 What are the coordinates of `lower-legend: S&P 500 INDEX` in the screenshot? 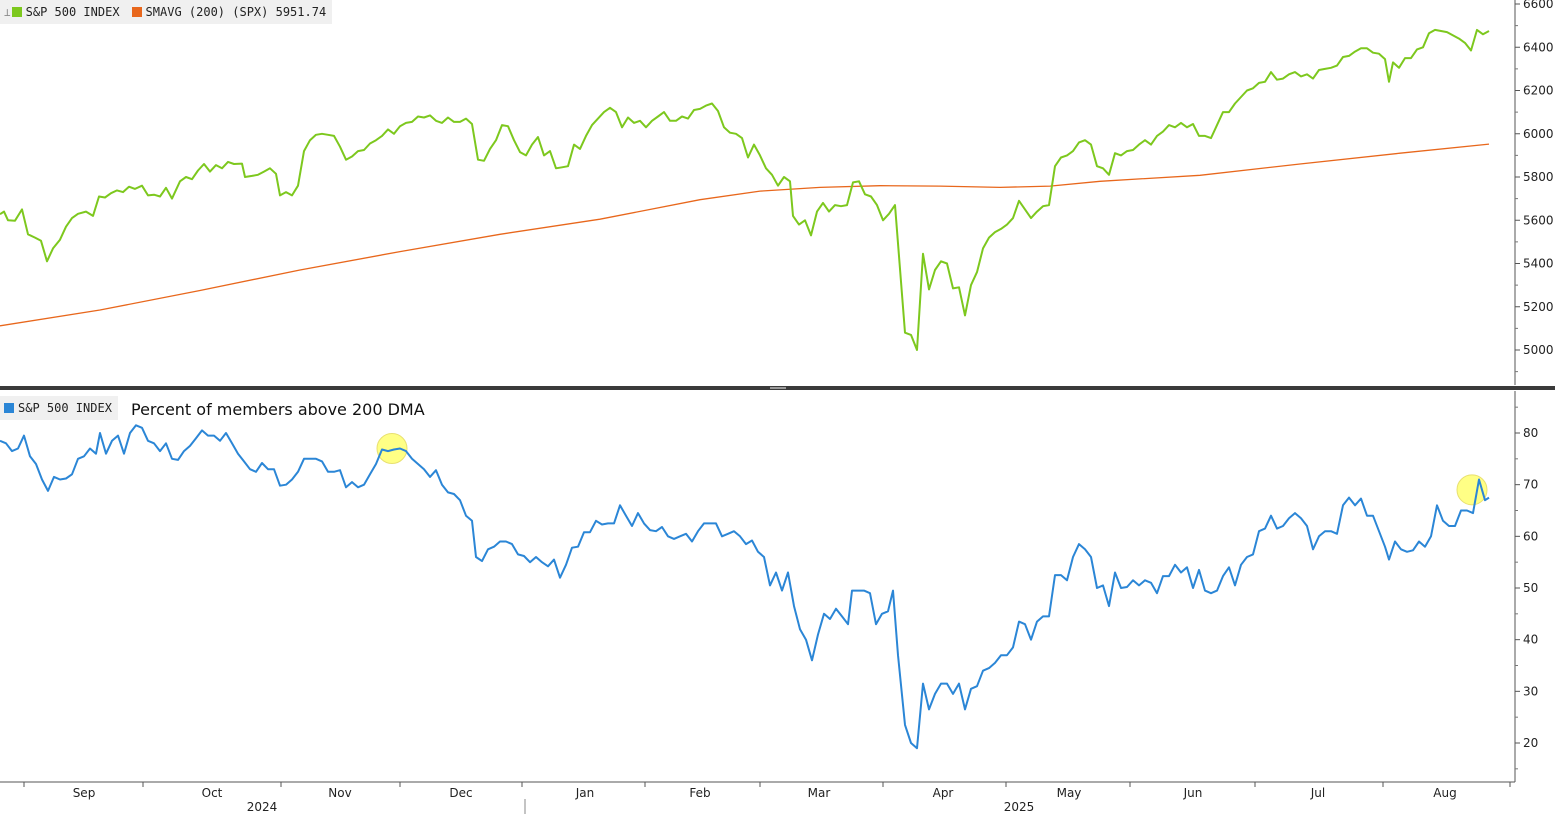 It's located at (59, 408).